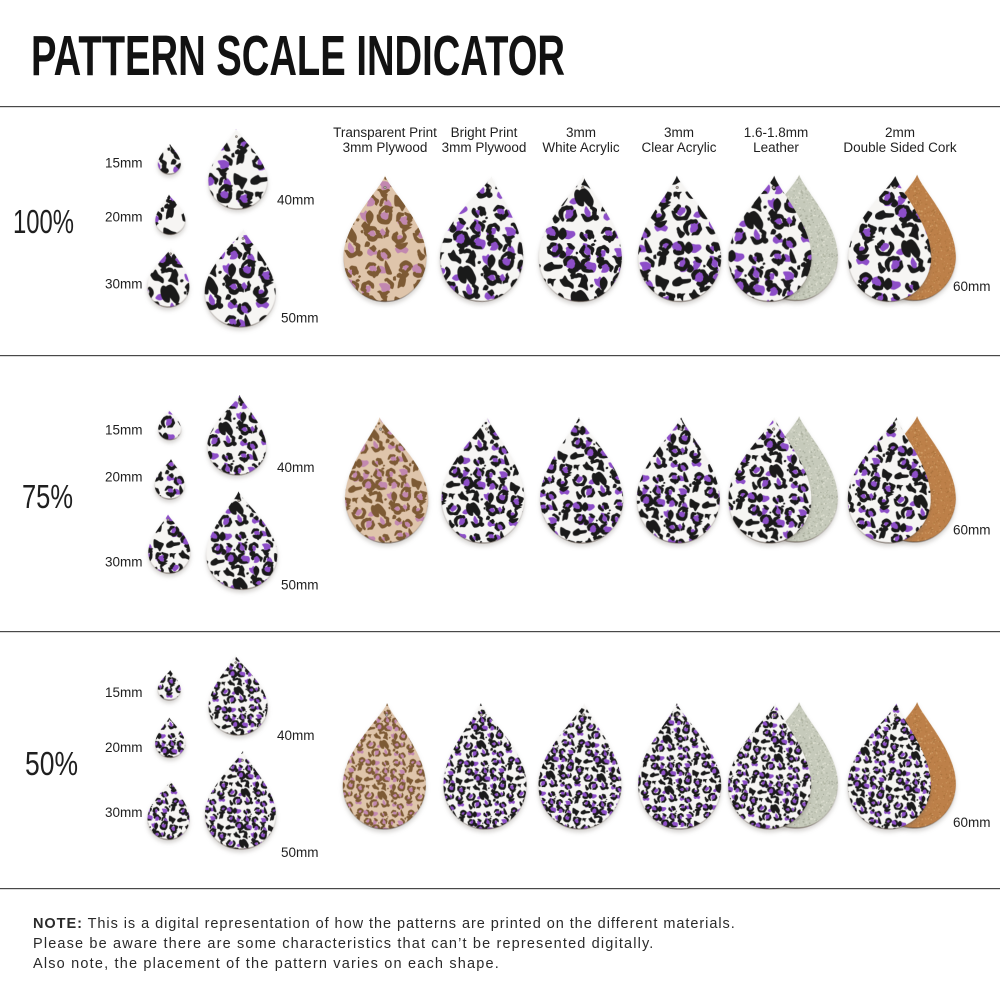  Describe the element at coordinates (385, 132) in the screenshot. I see `svg-text: Transparent Print` at that location.